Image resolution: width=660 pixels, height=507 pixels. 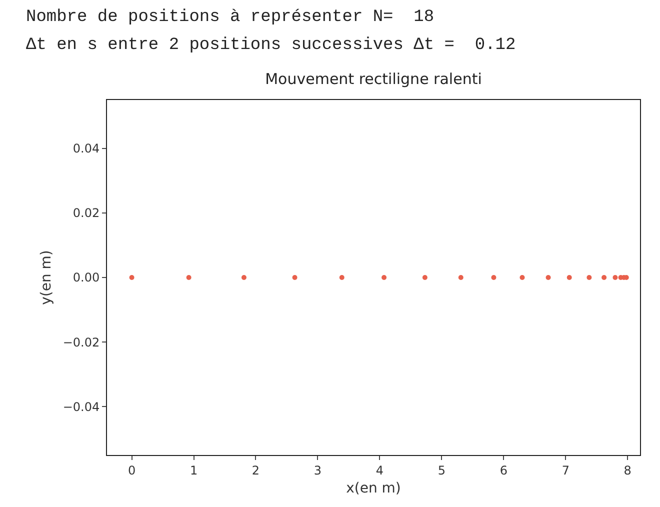 I want to click on x-tick-label: 2, so click(x=256, y=470).